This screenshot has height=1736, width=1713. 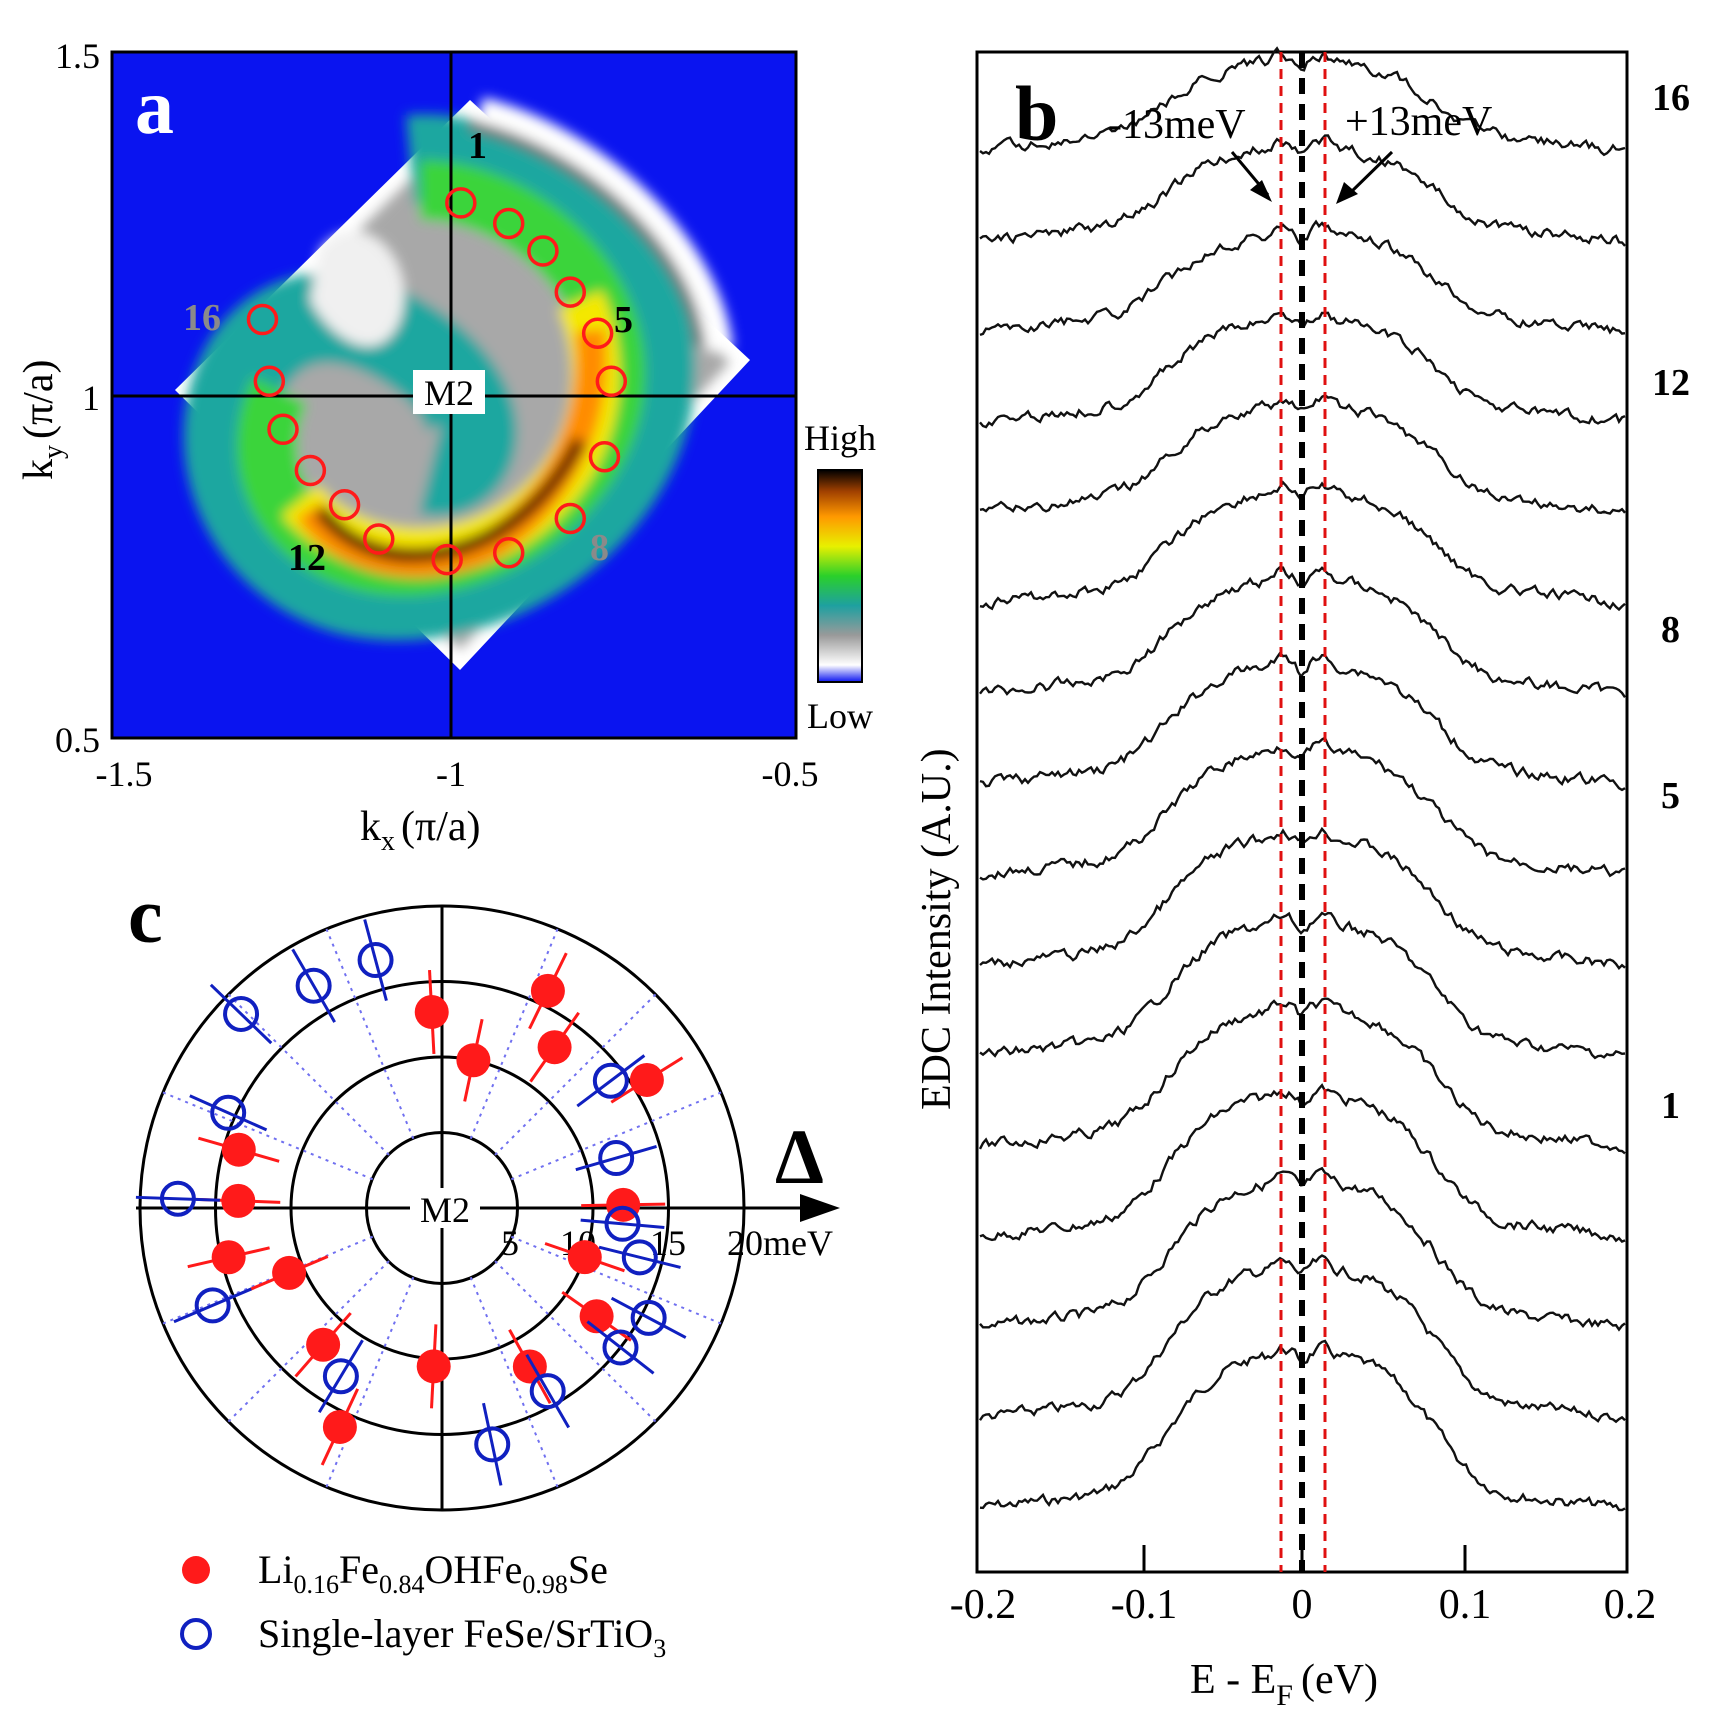 What do you see at coordinates (202, 318) in the screenshot?
I see `cut-label-16: 16` at bounding box center [202, 318].